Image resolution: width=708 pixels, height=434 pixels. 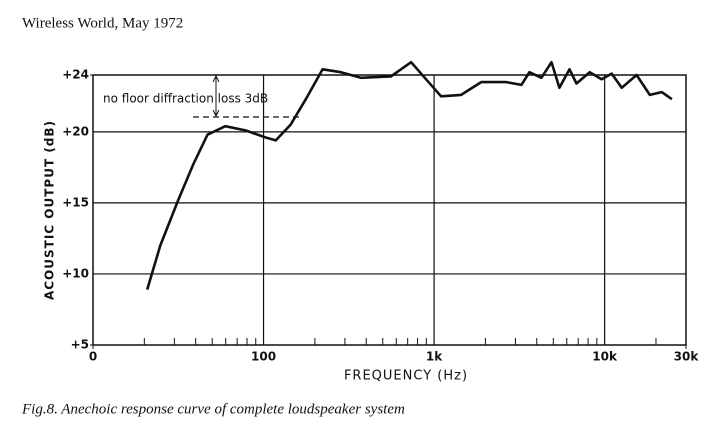 I want to click on y-tick-label: +15, so click(x=75, y=202).